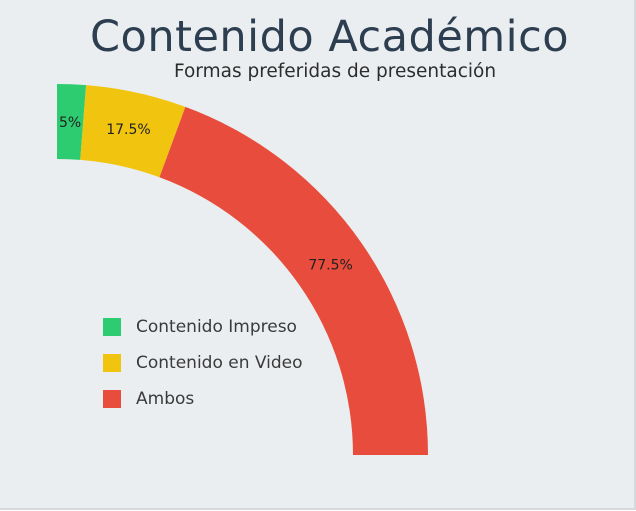  What do you see at coordinates (203, 399) in the screenshot?
I see `legend-item-ambos: Ambos` at bounding box center [203, 399].